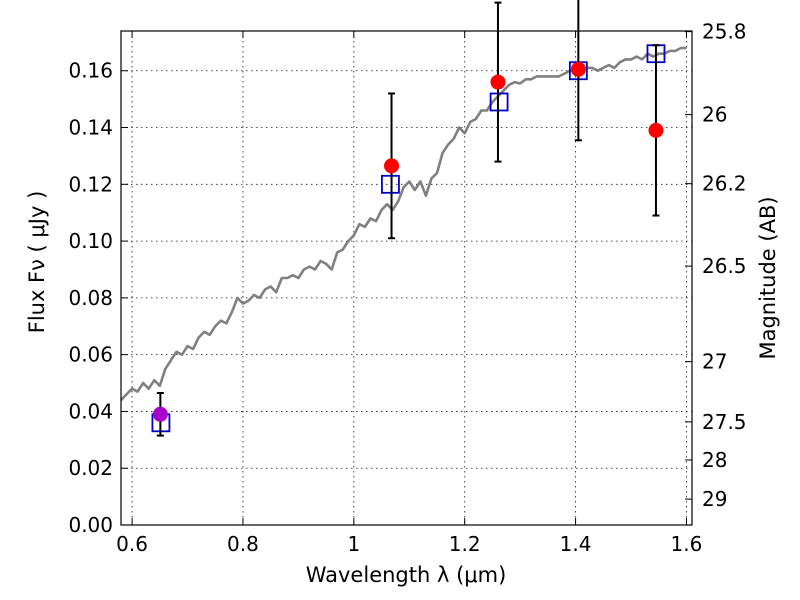 The width and height of the screenshot is (800, 600). What do you see at coordinates (576, 544) in the screenshot?
I see `x-tick-label: 1.4` at bounding box center [576, 544].